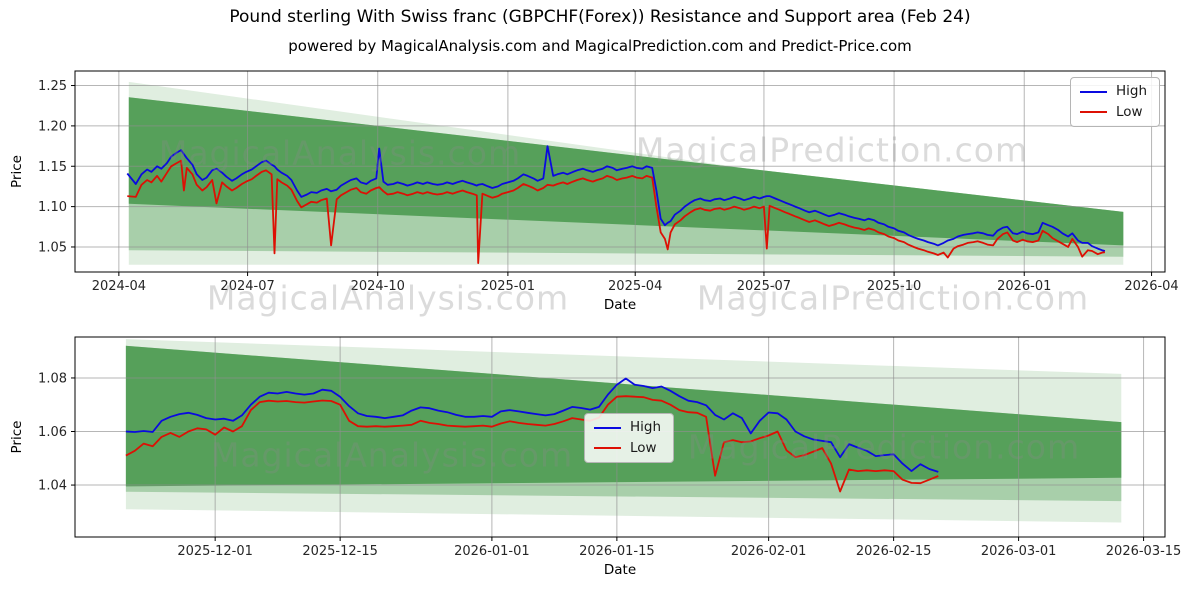 The image size is (1200, 600). I want to click on svg-text: 2026-01-01, so click(492, 551).